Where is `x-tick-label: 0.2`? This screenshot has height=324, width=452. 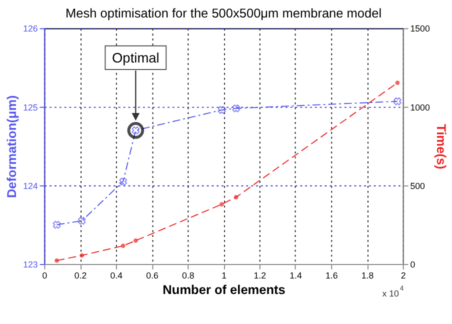 x-tick-label: 0.2 is located at coordinates (80, 275).